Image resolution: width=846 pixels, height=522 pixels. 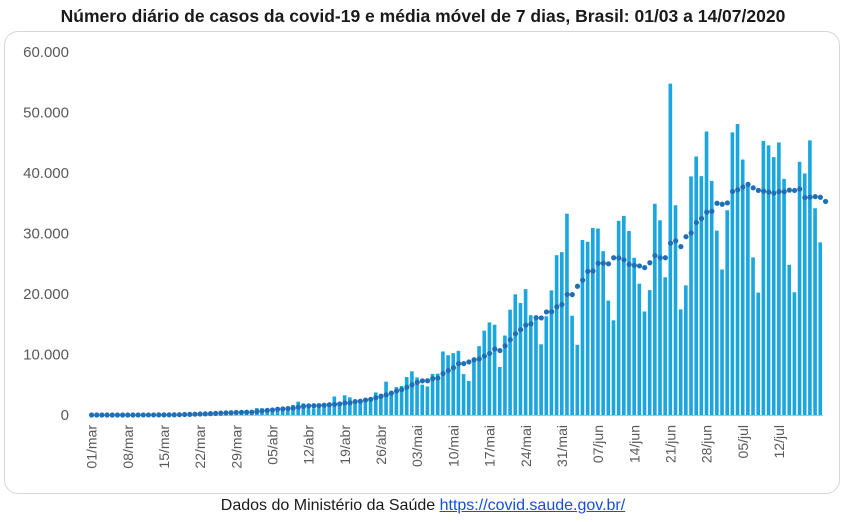 I want to click on x-tick-label: 31/mai, so click(x=562, y=446).